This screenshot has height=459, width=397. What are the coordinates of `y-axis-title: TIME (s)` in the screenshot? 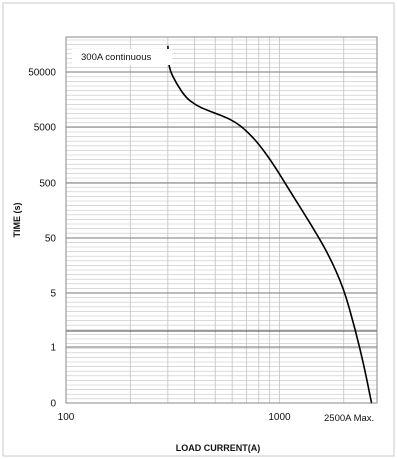 It's located at (17, 219).